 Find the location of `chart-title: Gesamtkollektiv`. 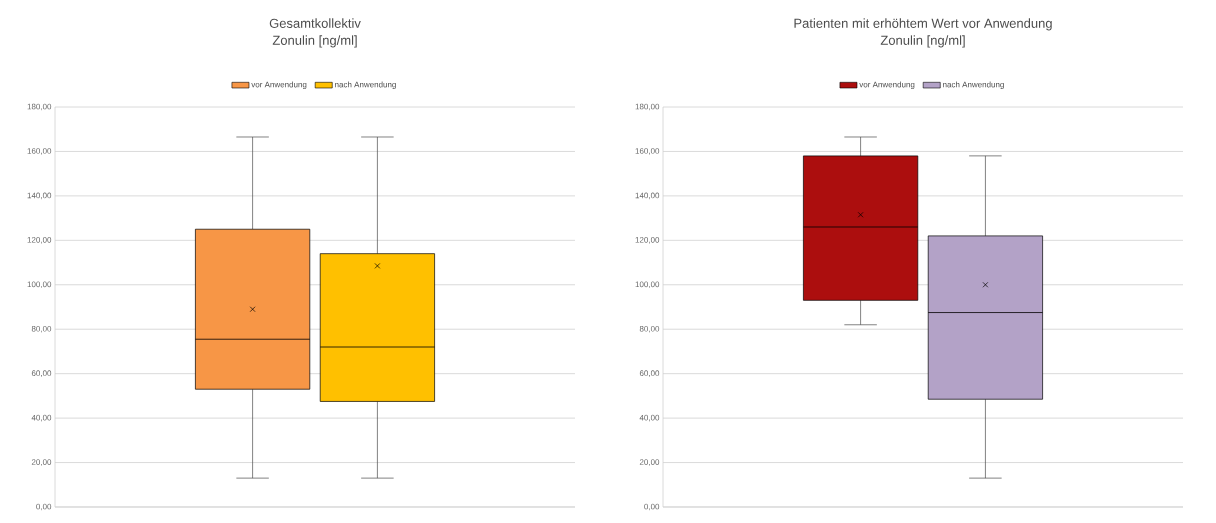

chart-title: Gesamtkollektiv is located at coordinates (315, 23).